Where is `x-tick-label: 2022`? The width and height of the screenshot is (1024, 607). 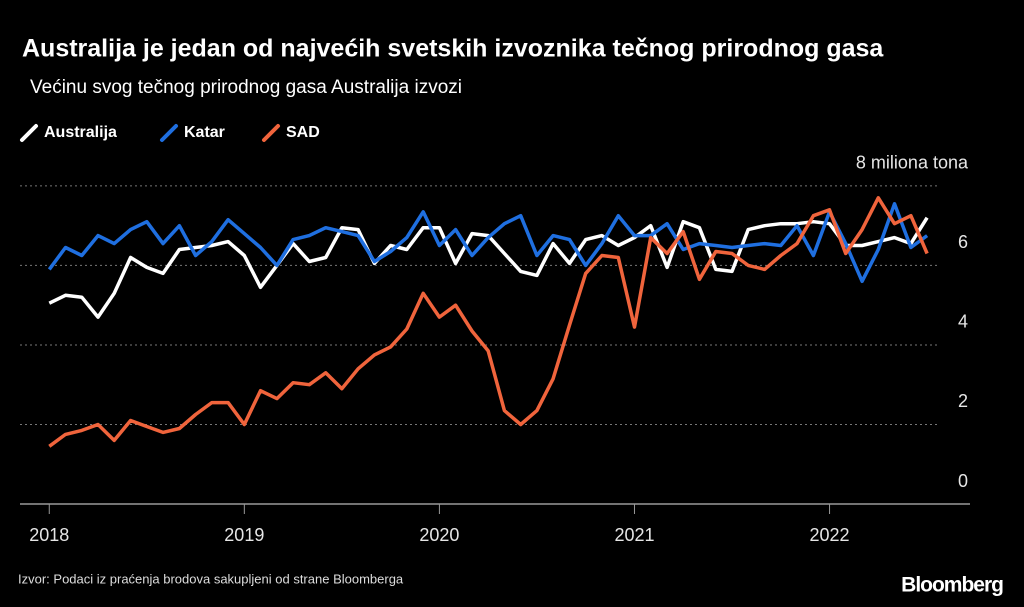 x-tick-label: 2022 is located at coordinates (830, 535).